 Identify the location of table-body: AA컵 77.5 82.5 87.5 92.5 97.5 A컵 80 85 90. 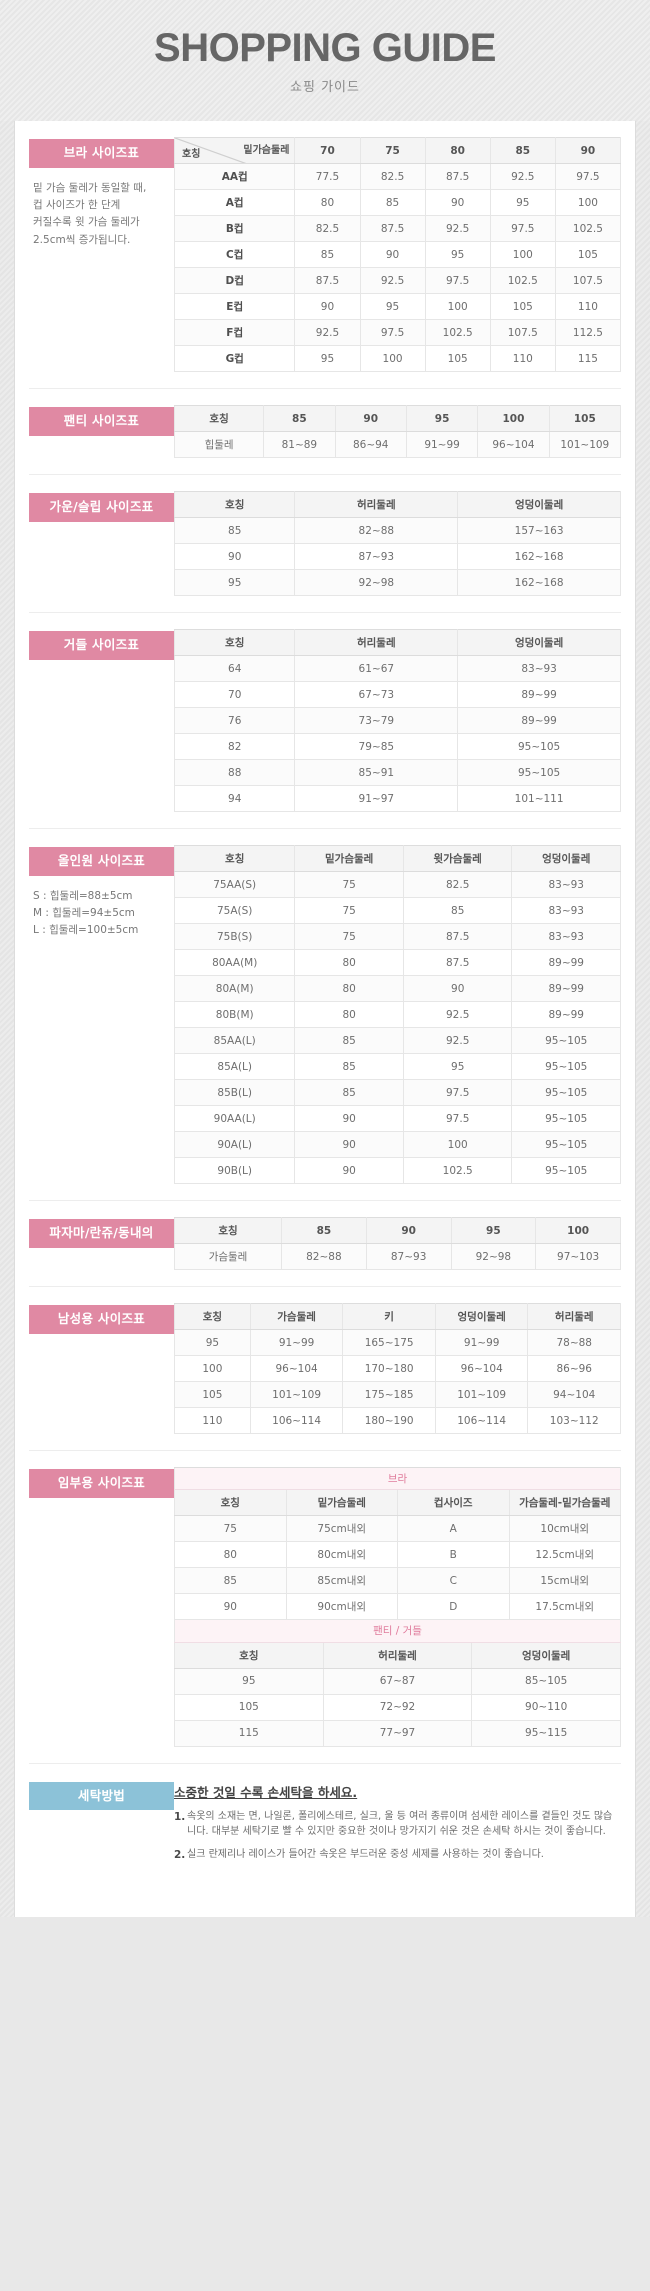
(398, 267).